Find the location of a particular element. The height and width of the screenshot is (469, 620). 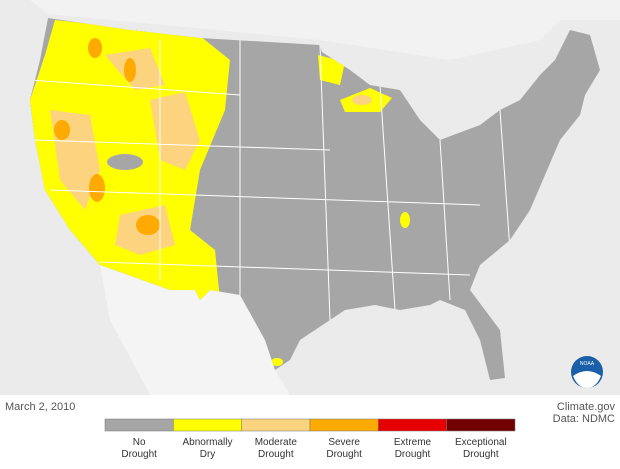

logo-wave is located at coordinates (587, 379).